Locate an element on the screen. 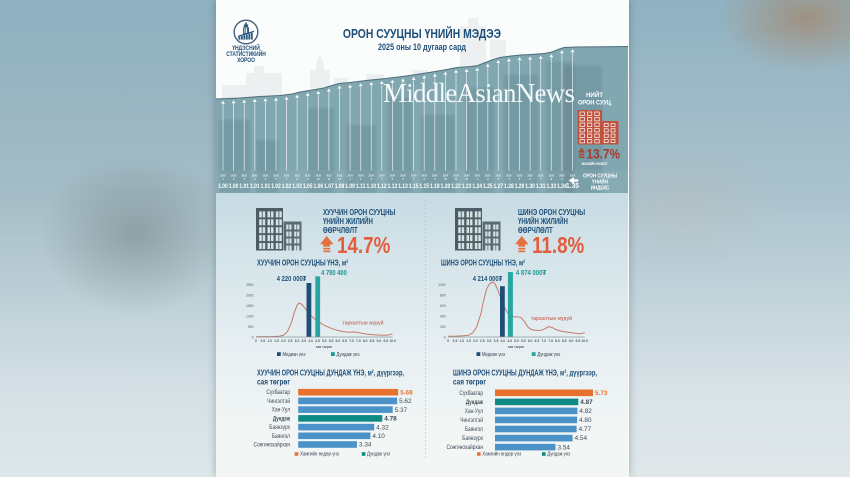 The width and height of the screenshot is (850, 477). svg-text: 11 is located at coordinates (328, 179).